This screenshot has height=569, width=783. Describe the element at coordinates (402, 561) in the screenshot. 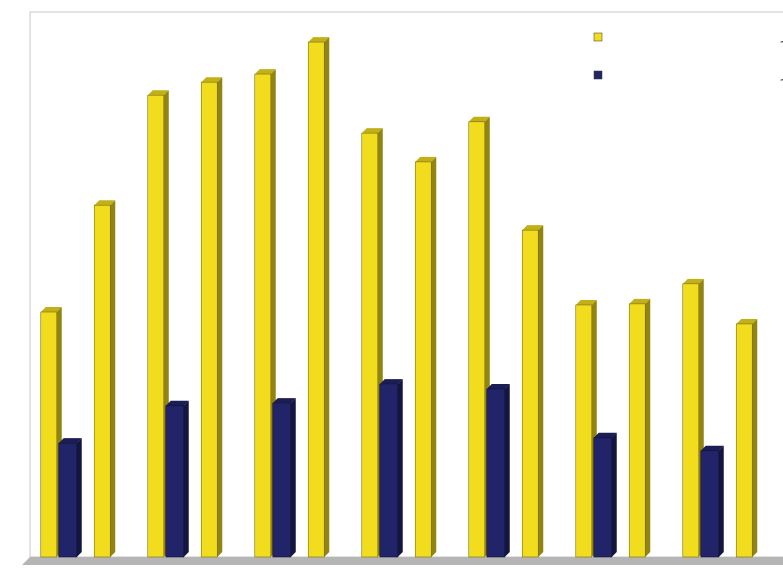

I see `plot-floor` at that location.